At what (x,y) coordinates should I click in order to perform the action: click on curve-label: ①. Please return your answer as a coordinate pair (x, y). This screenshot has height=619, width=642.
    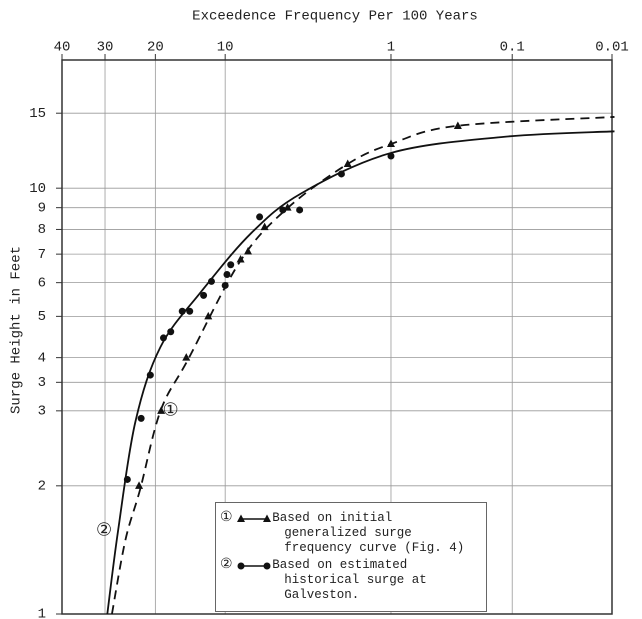
    Looking at the image, I should click on (170, 412).